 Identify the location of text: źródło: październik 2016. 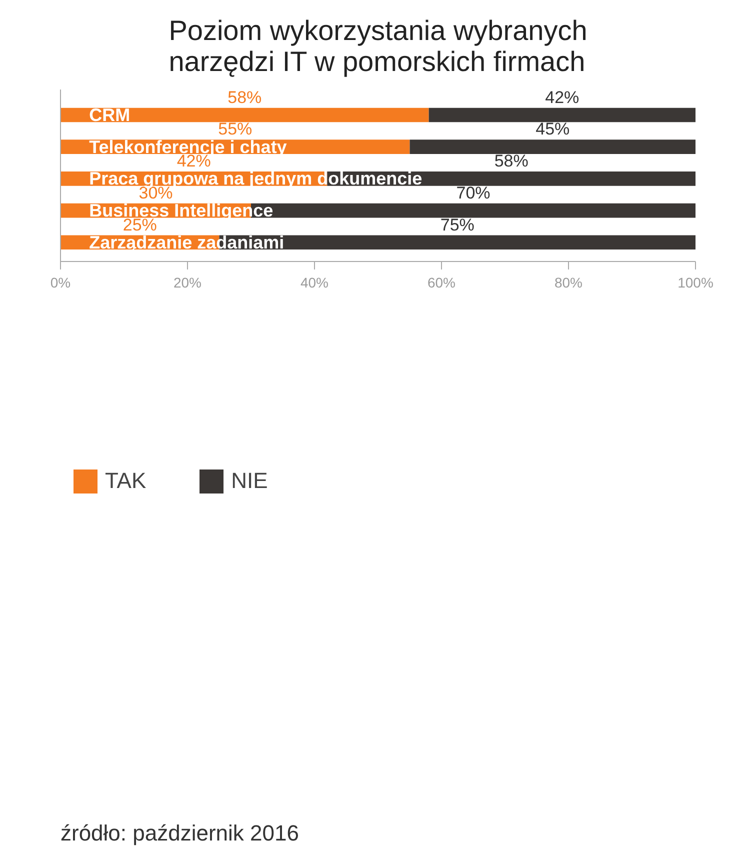
(179, 833).